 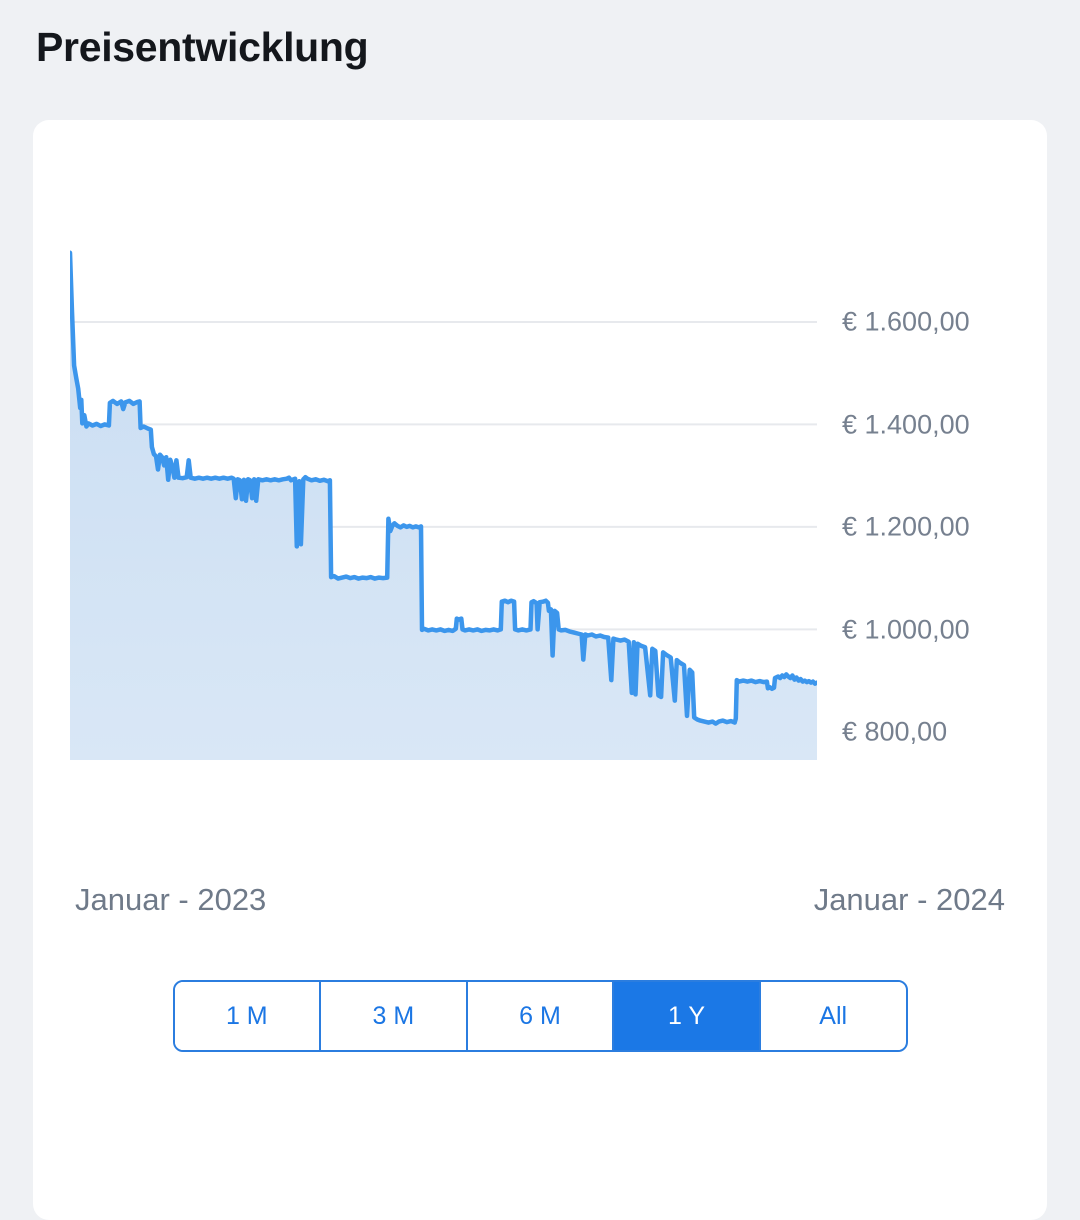 What do you see at coordinates (906, 424) in the screenshot?
I see `y-axis-label: € 1.400,00` at bounding box center [906, 424].